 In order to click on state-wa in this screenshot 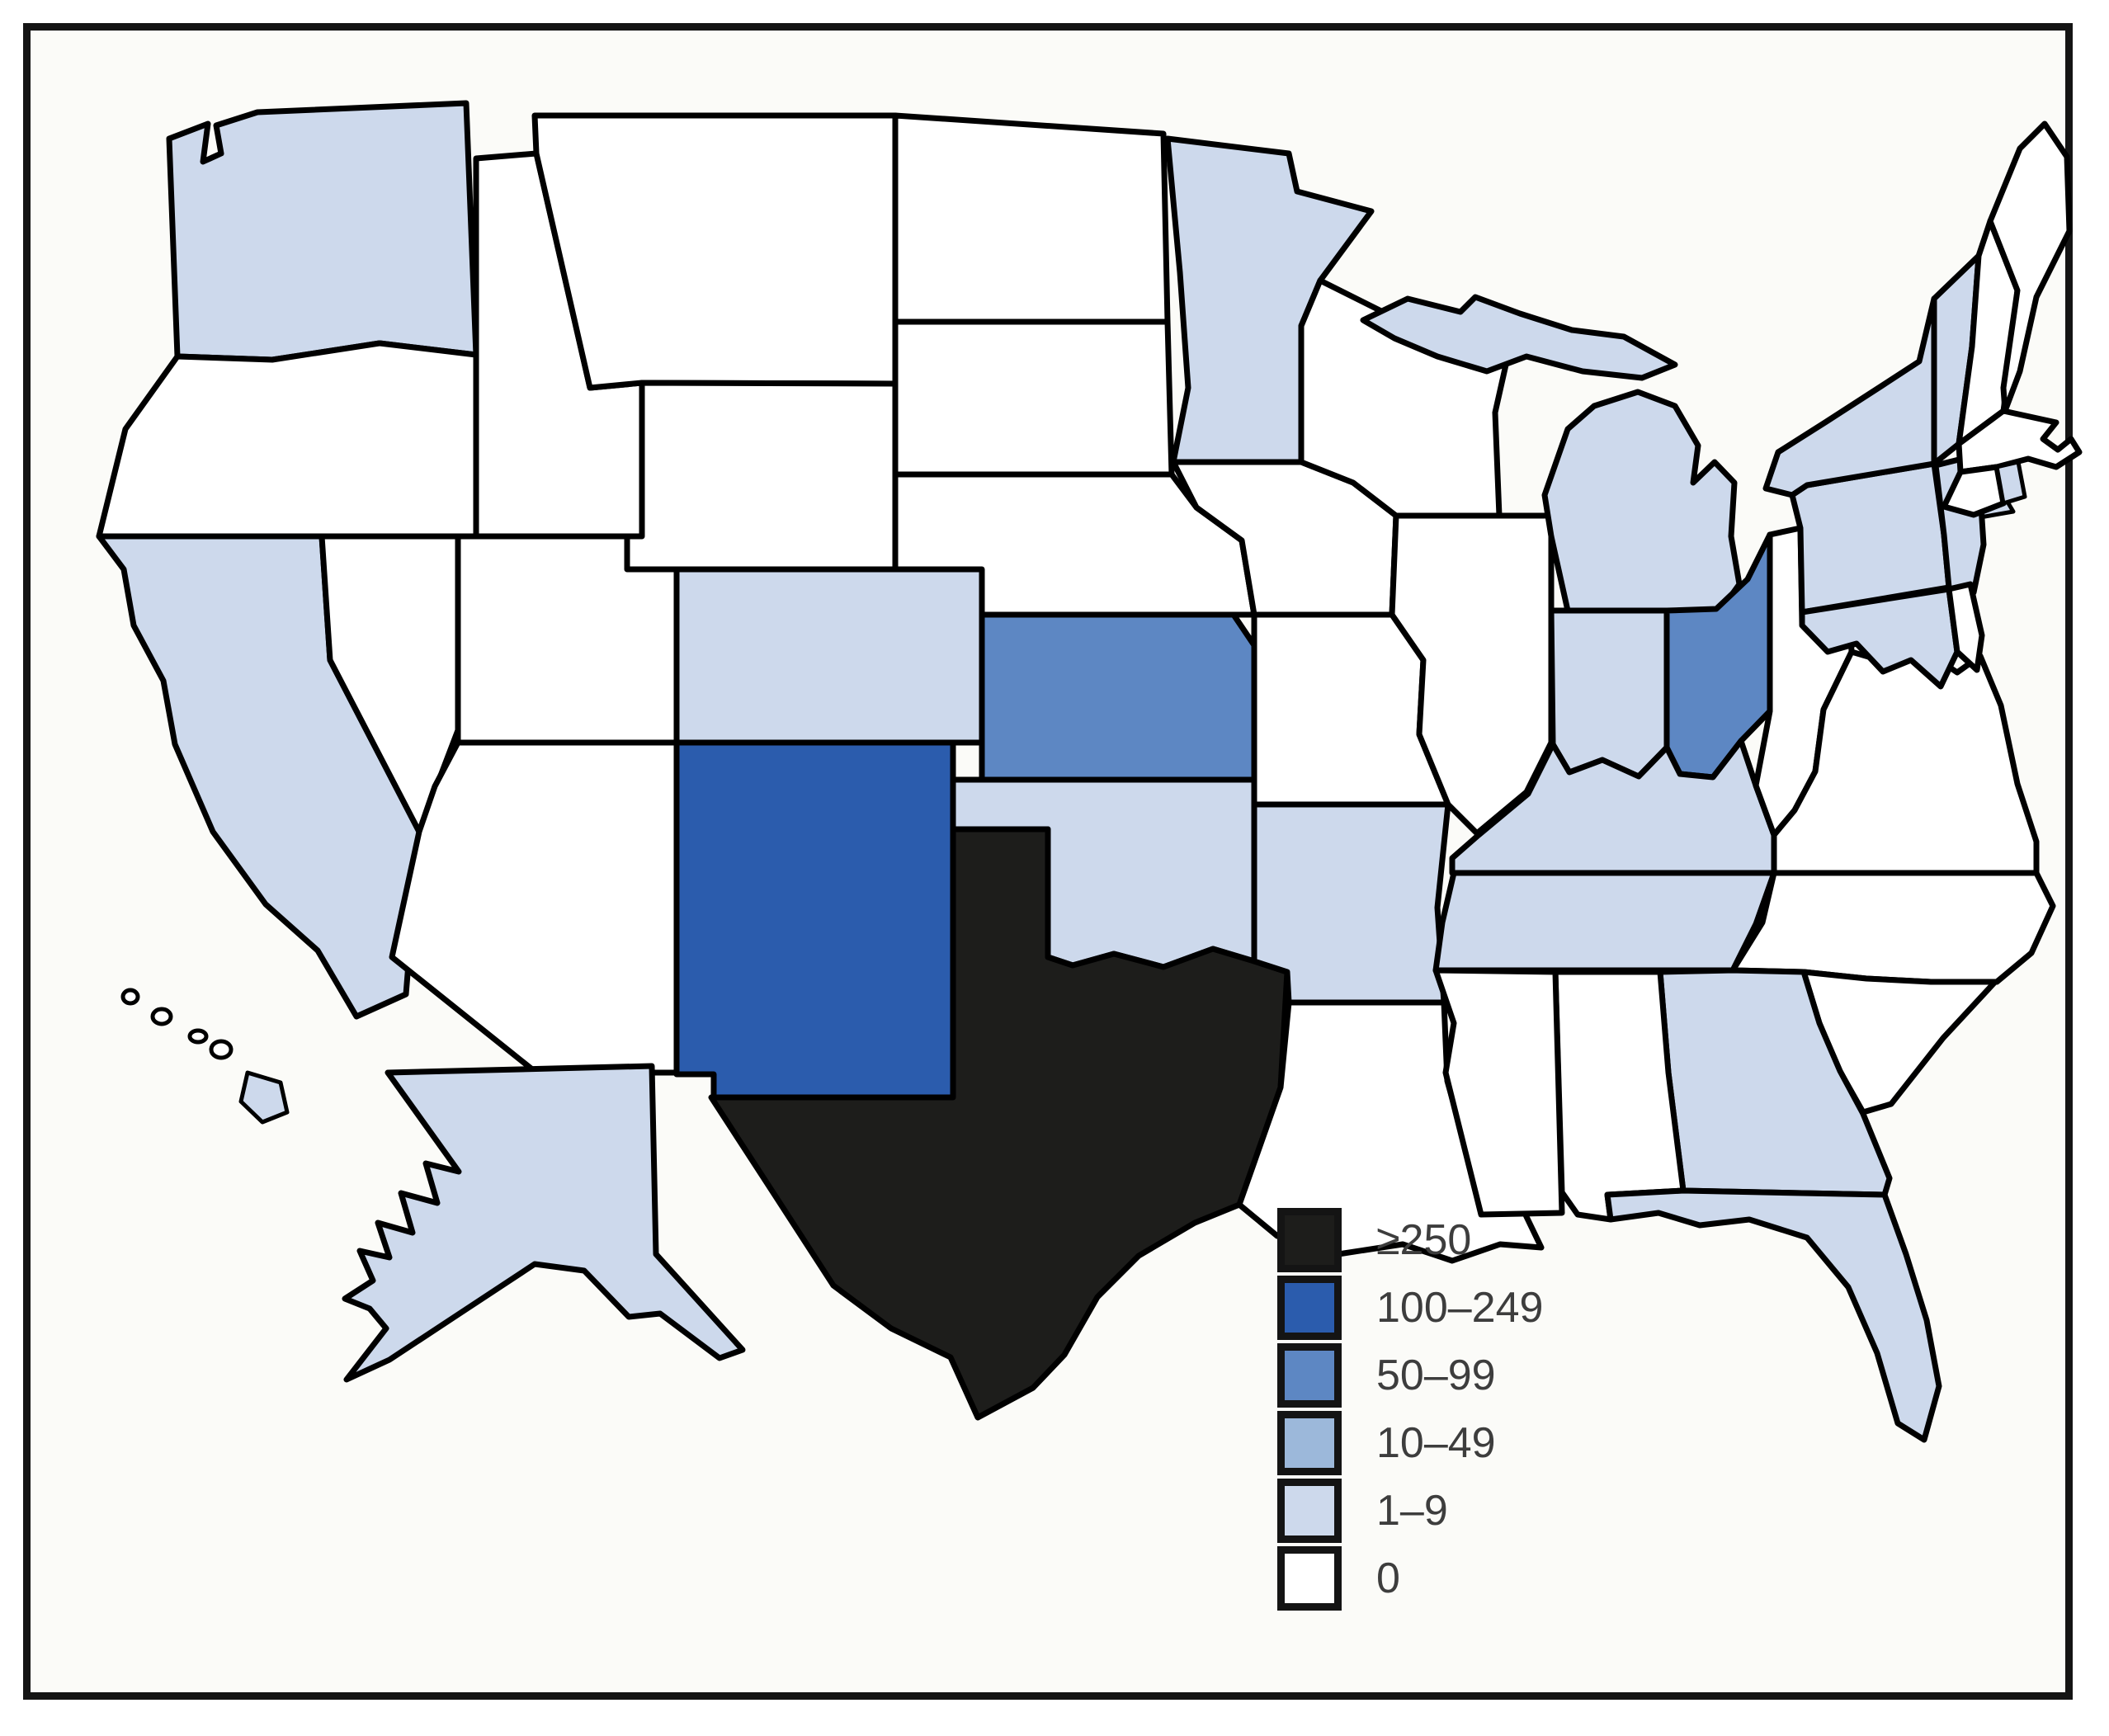, I will do `click(322, 231)`.